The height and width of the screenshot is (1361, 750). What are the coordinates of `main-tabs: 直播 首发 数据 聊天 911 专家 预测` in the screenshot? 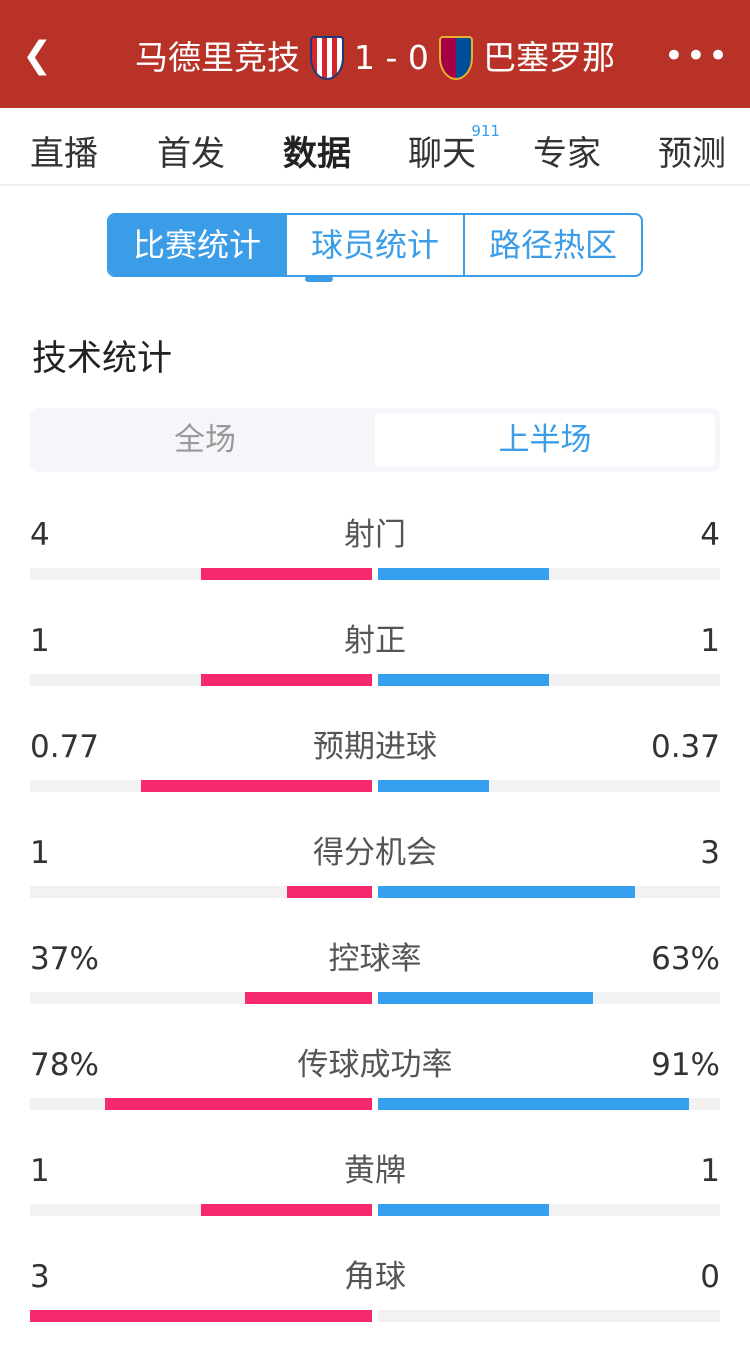 It's located at (375, 195).